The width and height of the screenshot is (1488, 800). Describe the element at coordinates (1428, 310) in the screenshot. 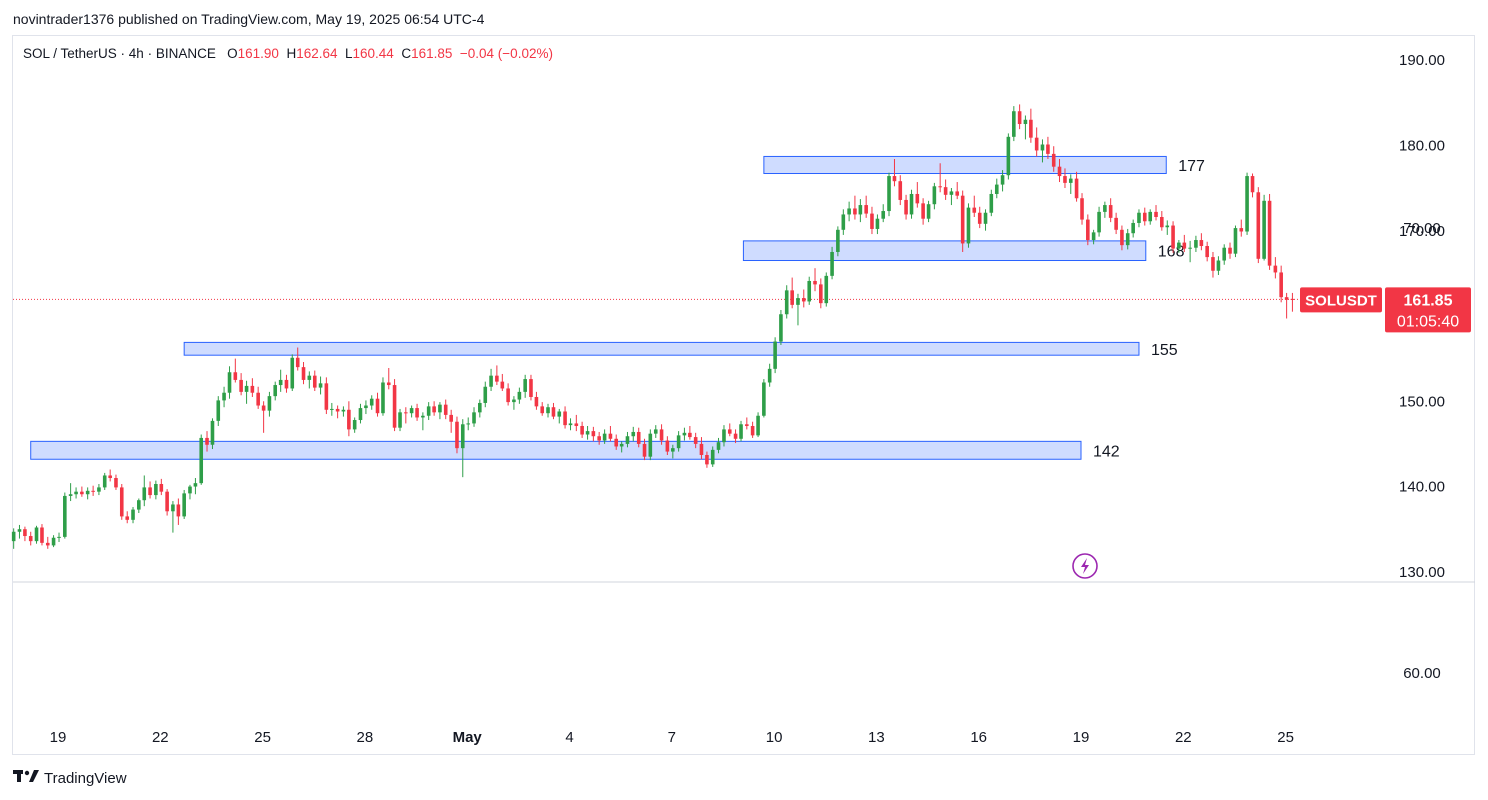

I see `price-tag` at that location.